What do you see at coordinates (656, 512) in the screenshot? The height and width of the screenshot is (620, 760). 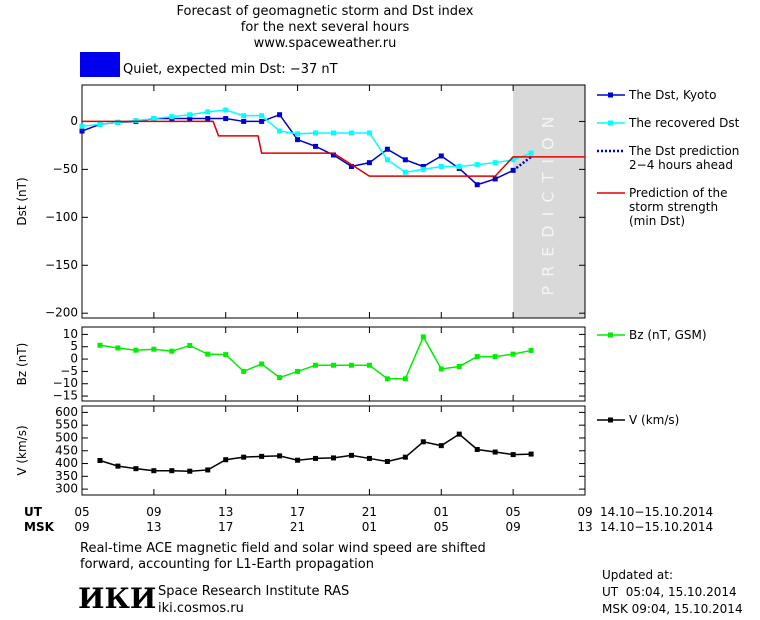 I see `date-range: 14.10−15.10.2014` at bounding box center [656, 512].